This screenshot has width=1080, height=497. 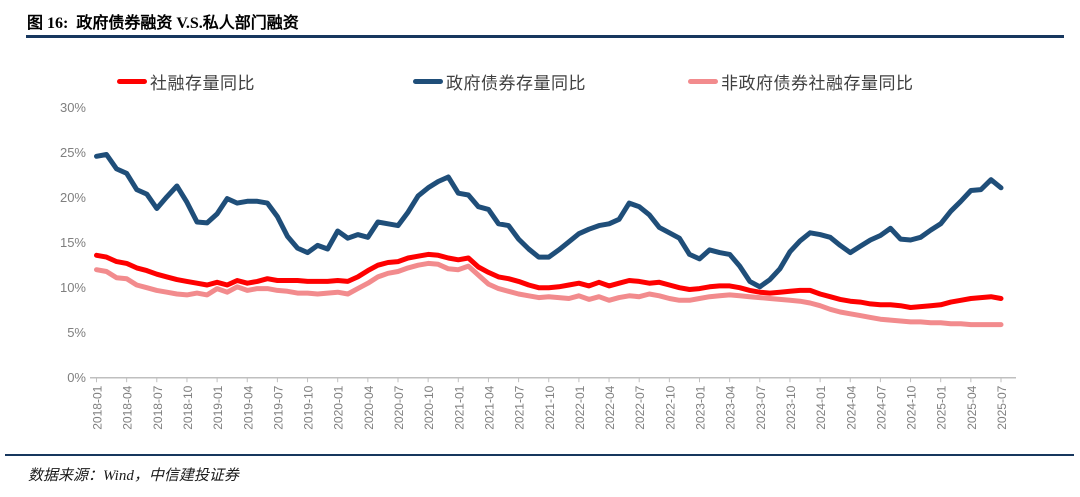 What do you see at coordinates (248, 407) in the screenshot?
I see `x-tick-label: 2019-04` at bounding box center [248, 407].